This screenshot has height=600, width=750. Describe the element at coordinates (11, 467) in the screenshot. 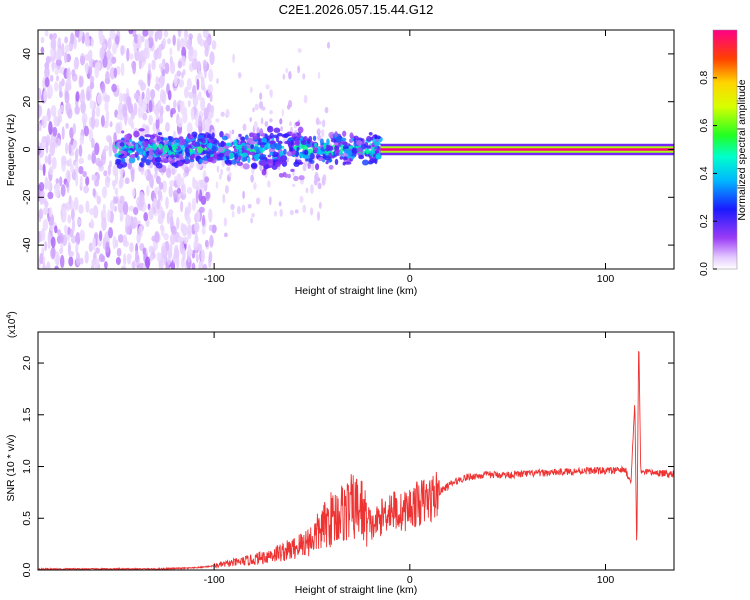

I see `snr-y-label: SNR (10 * v/v)` at that location.